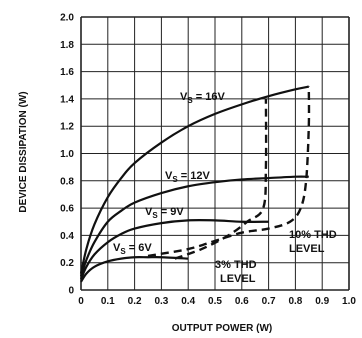  What do you see at coordinates (161, 301) in the screenshot?
I see `x-tick-label: 0.3` at bounding box center [161, 301].